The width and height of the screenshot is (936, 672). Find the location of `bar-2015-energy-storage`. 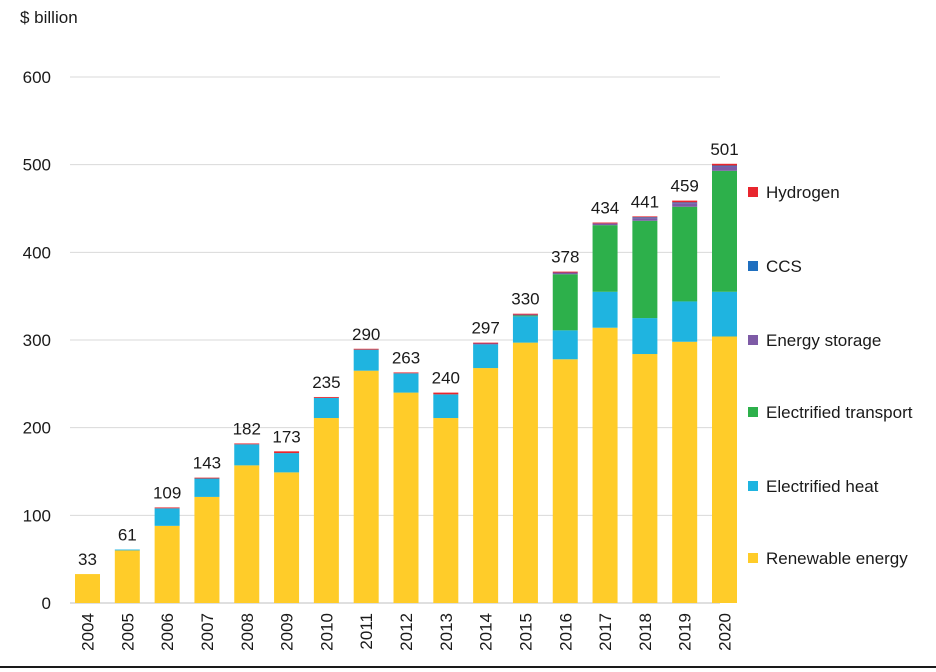

bar-2015-energy-storage is located at coordinates (525, 315).